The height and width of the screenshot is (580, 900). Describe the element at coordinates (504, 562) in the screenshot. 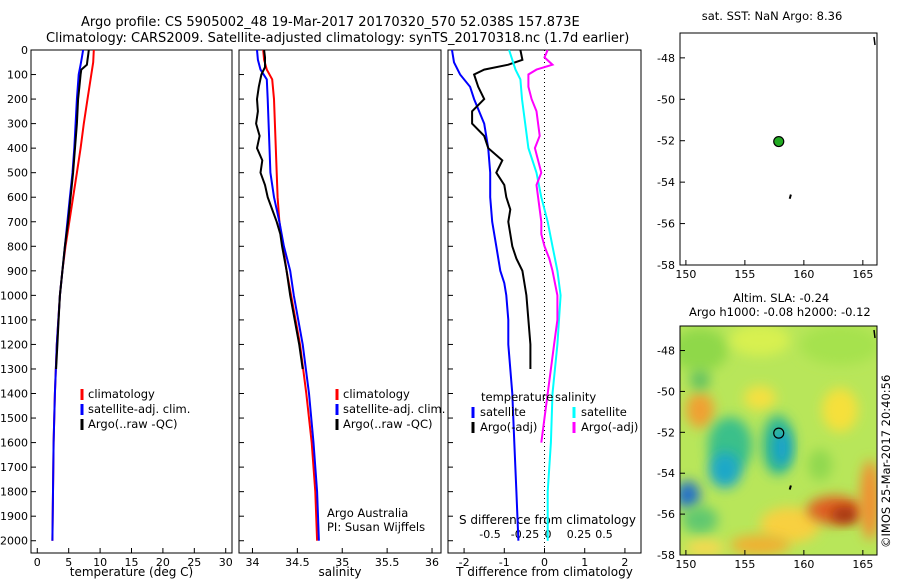

I see `x-tick-label: -1` at that location.